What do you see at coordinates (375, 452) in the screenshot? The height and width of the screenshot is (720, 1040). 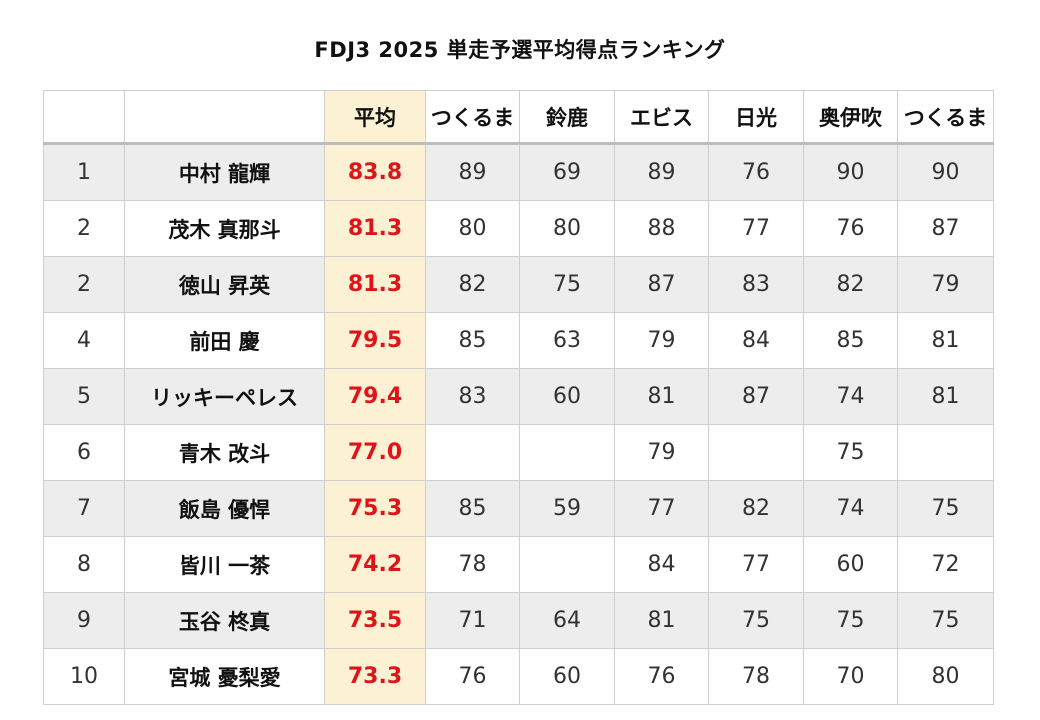 I see `average-score-cell: 77.0` at bounding box center [375, 452].